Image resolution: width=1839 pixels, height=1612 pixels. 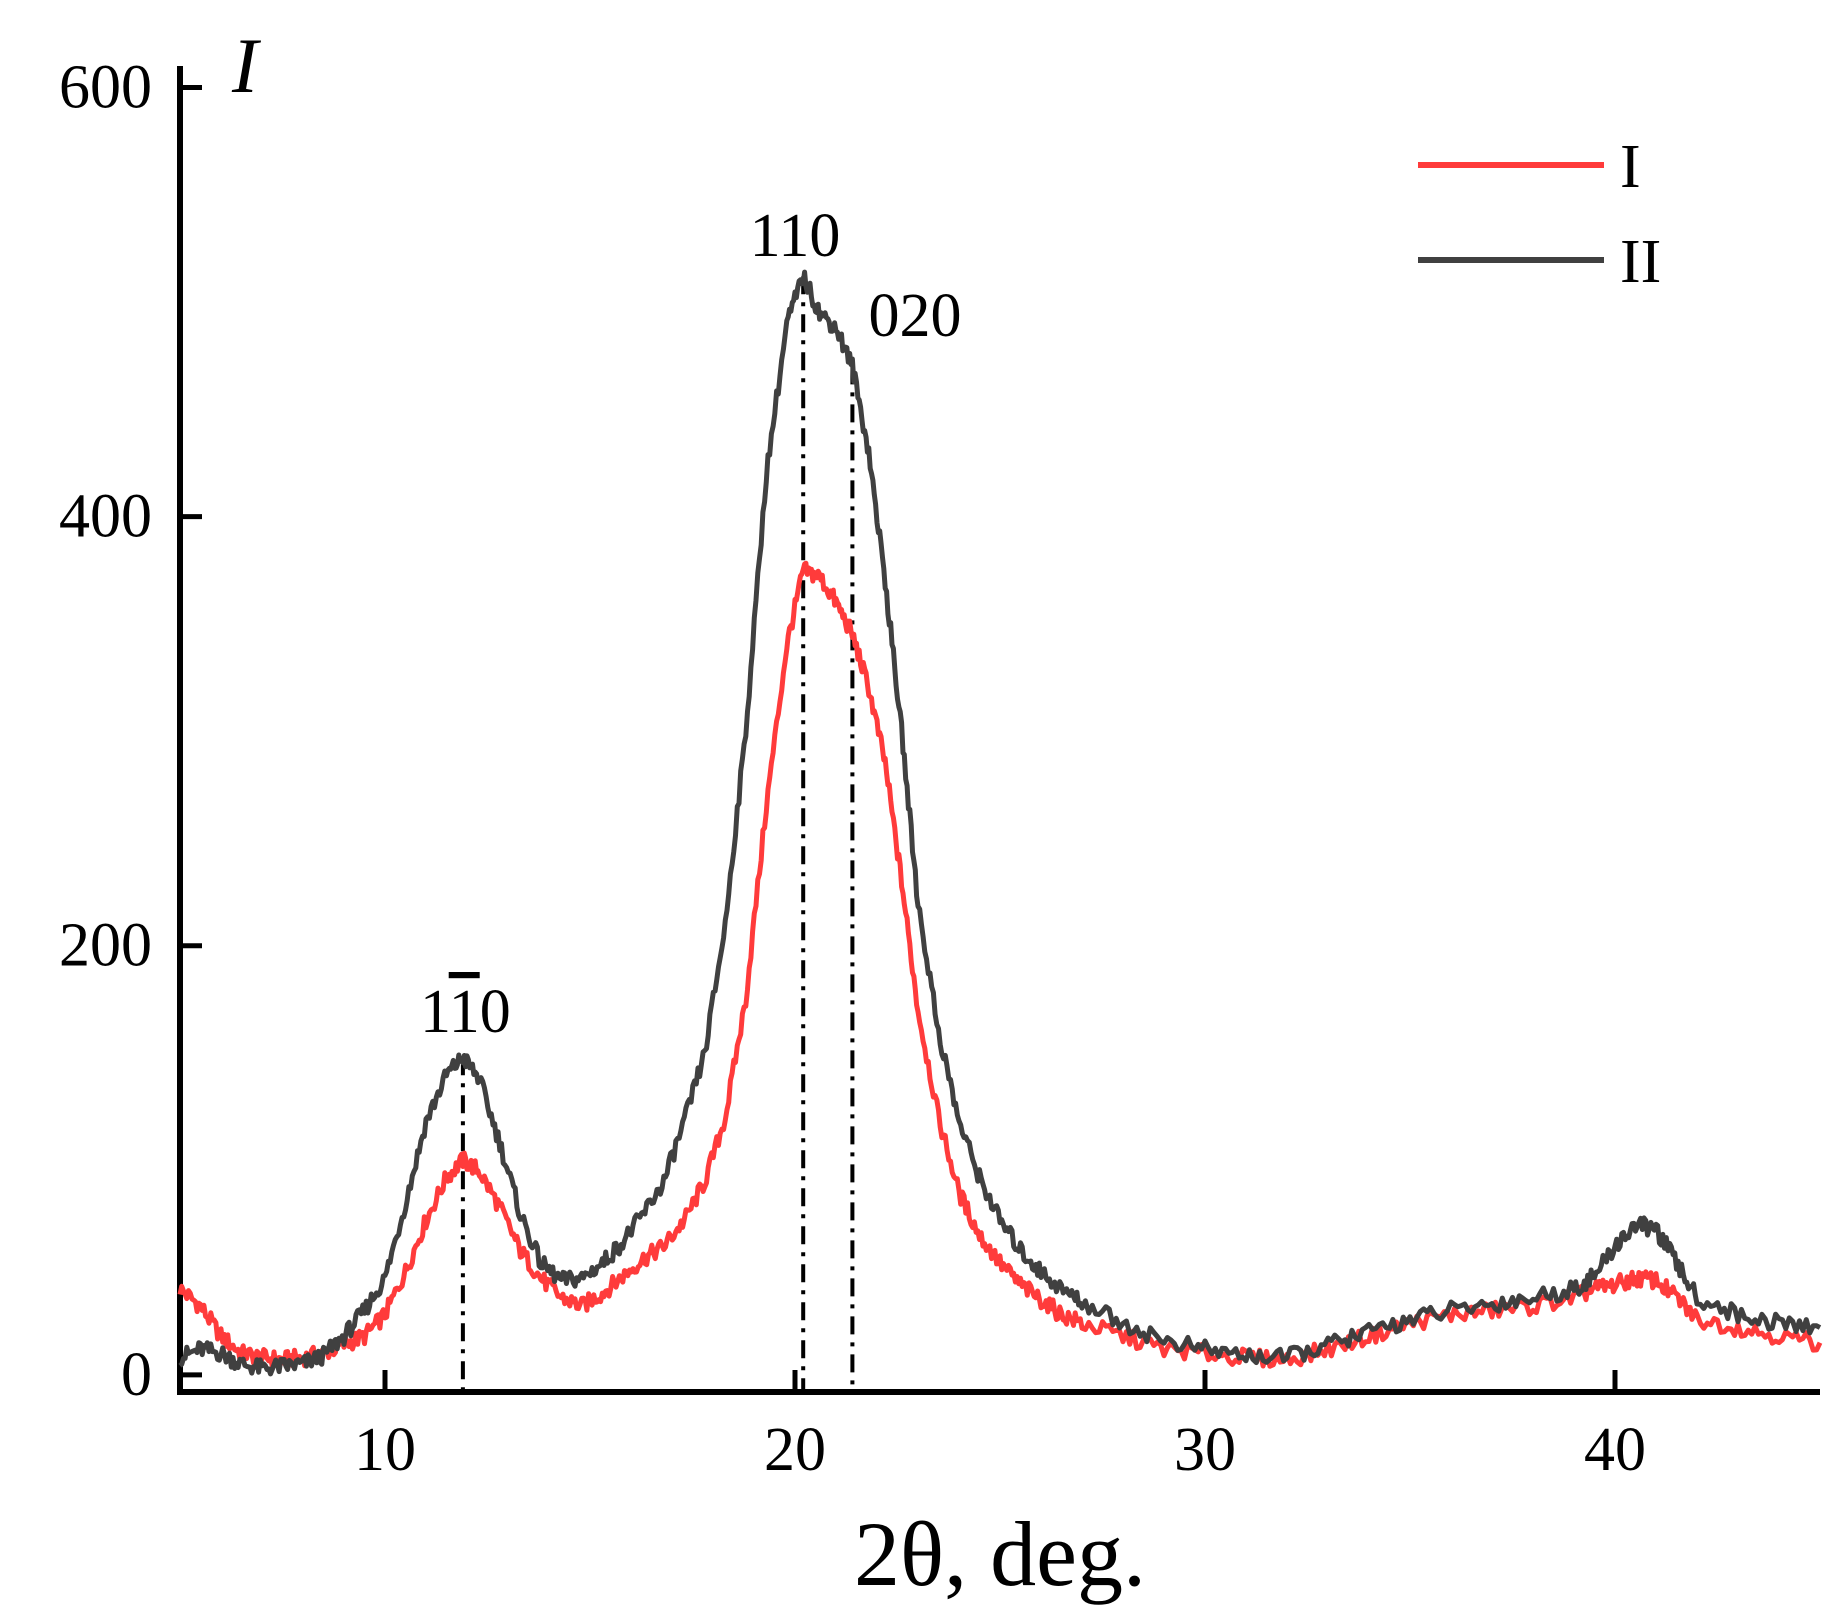 What do you see at coordinates (795, 1450) in the screenshot?
I see `x-tick-label-20: 20` at bounding box center [795, 1450].